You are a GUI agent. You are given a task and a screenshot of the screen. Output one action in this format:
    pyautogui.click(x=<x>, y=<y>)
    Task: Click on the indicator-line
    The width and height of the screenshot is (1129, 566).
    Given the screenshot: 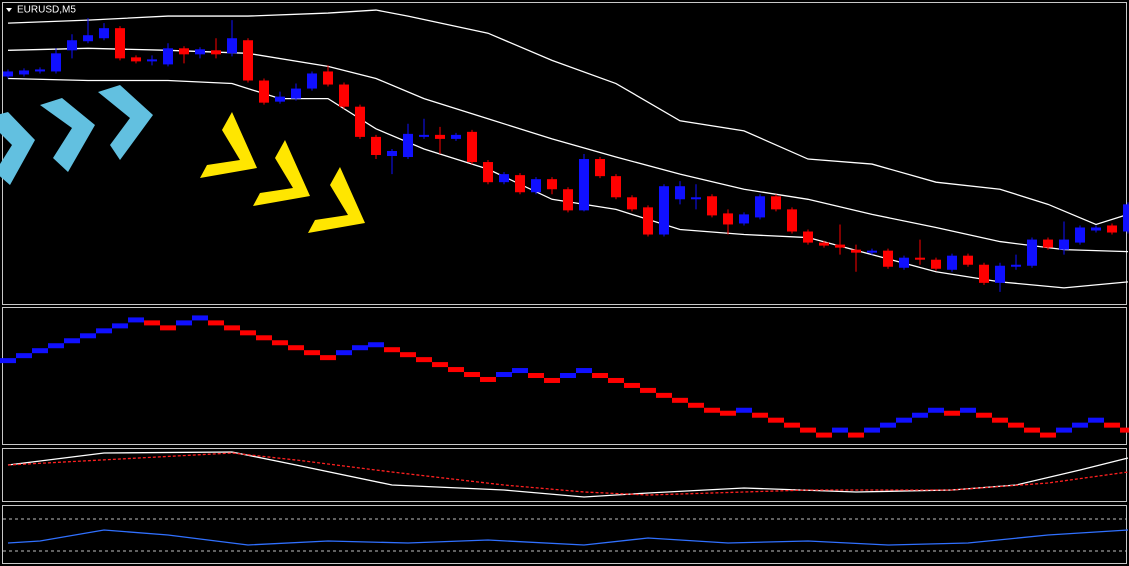 What is the action you would take?
    pyautogui.click(x=568, y=474)
    